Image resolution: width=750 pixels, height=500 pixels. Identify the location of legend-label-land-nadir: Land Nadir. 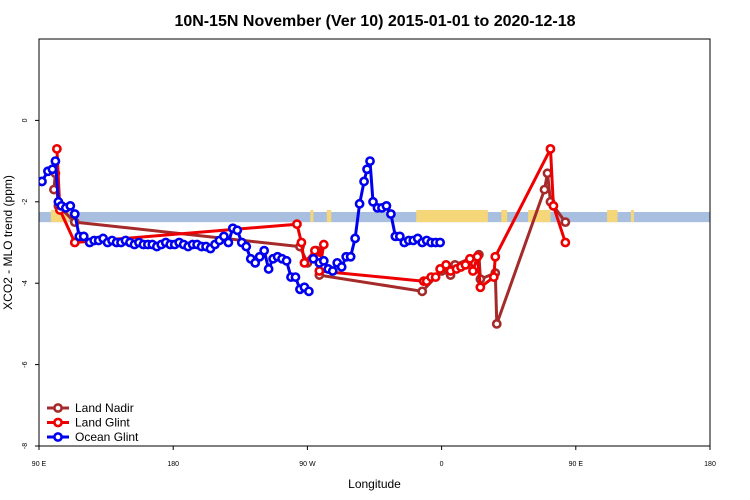
(104, 408).